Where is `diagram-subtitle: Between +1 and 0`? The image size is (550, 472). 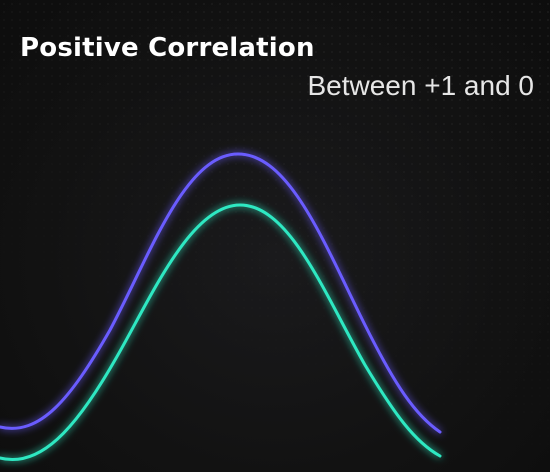 diagram-subtitle: Between +1 and 0 is located at coordinates (420, 85).